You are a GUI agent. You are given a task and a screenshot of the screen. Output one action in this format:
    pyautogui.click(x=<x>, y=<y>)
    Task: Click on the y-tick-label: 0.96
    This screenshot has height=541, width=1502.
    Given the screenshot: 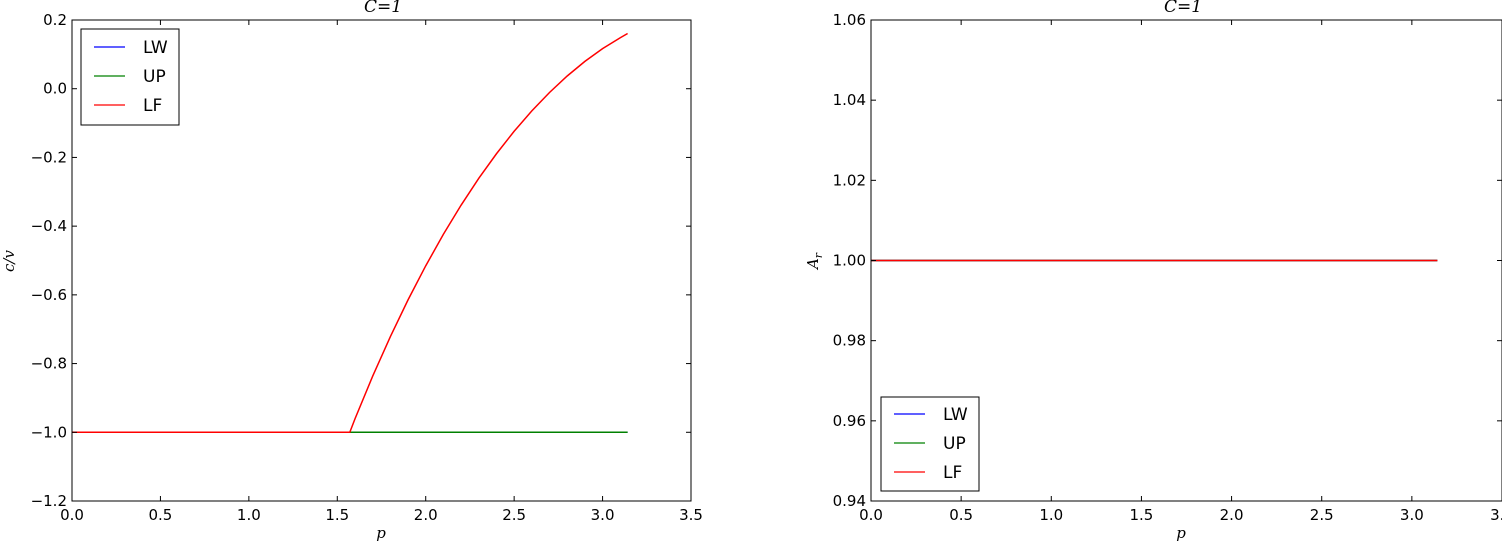 What is the action you would take?
    pyautogui.click(x=849, y=421)
    